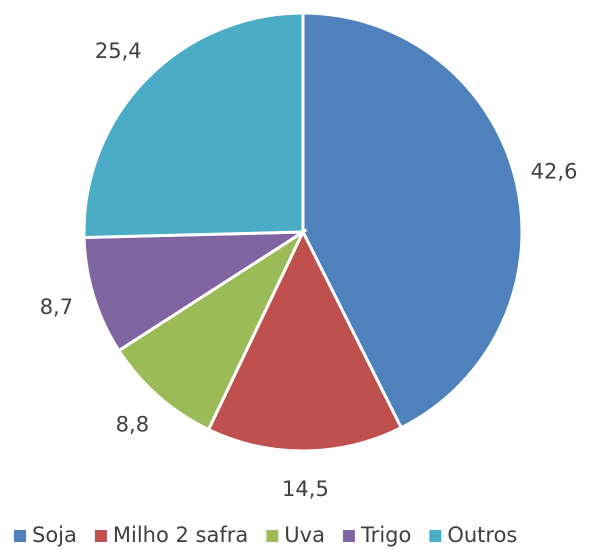  I want to click on legend-label: Milho 2 safra, so click(180, 535).